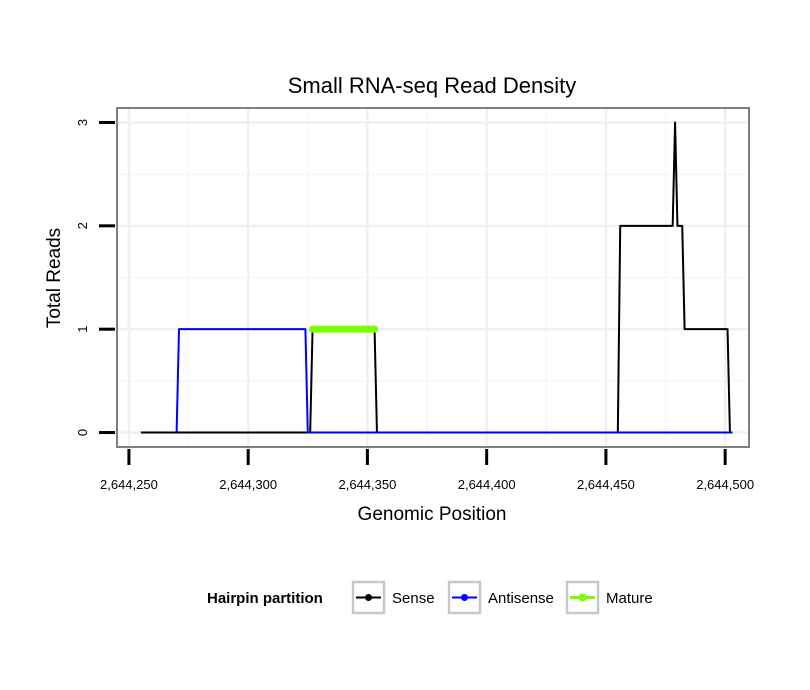  I want to click on x-tick-label: 2,644,300, so click(248, 484).